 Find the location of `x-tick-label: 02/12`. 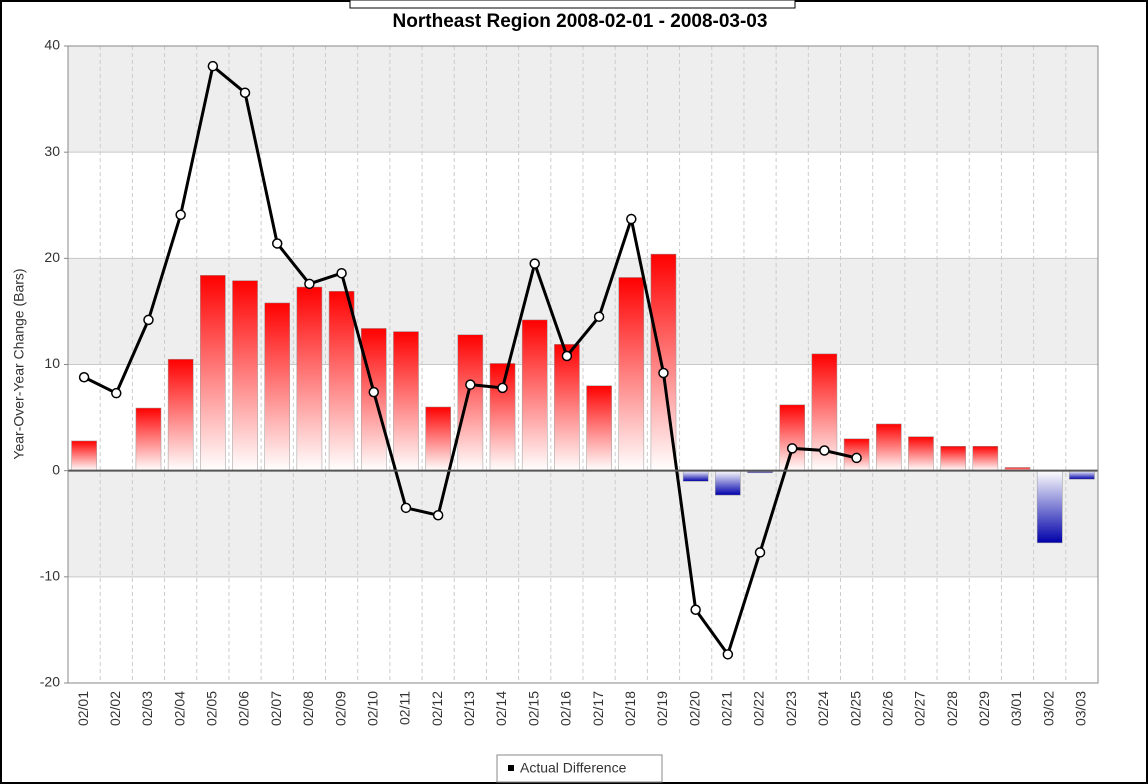

x-tick-label: 02/12 is located at coordinates (437, 708).